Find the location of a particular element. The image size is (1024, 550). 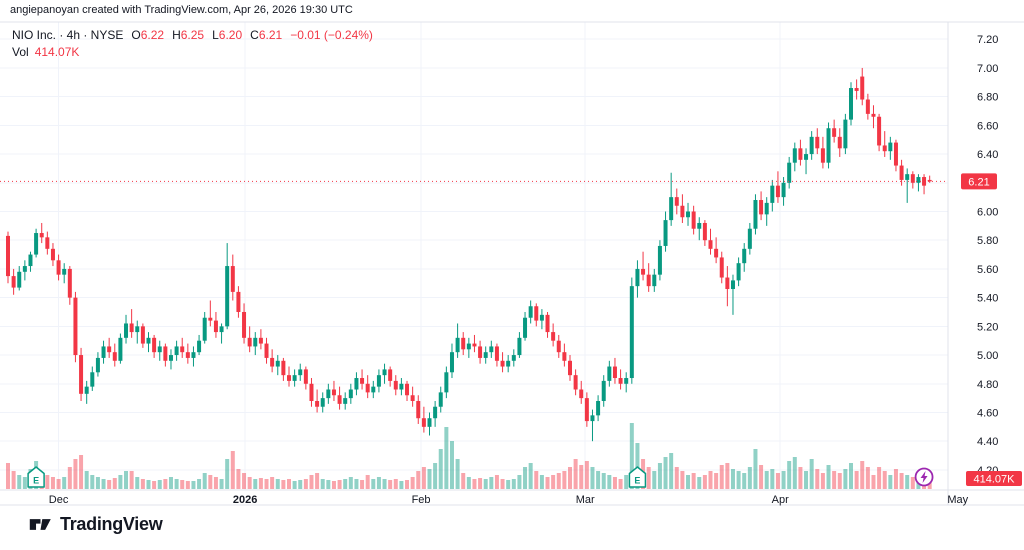

tradingview-logo: TradingView is located at coordinates (95, 524).